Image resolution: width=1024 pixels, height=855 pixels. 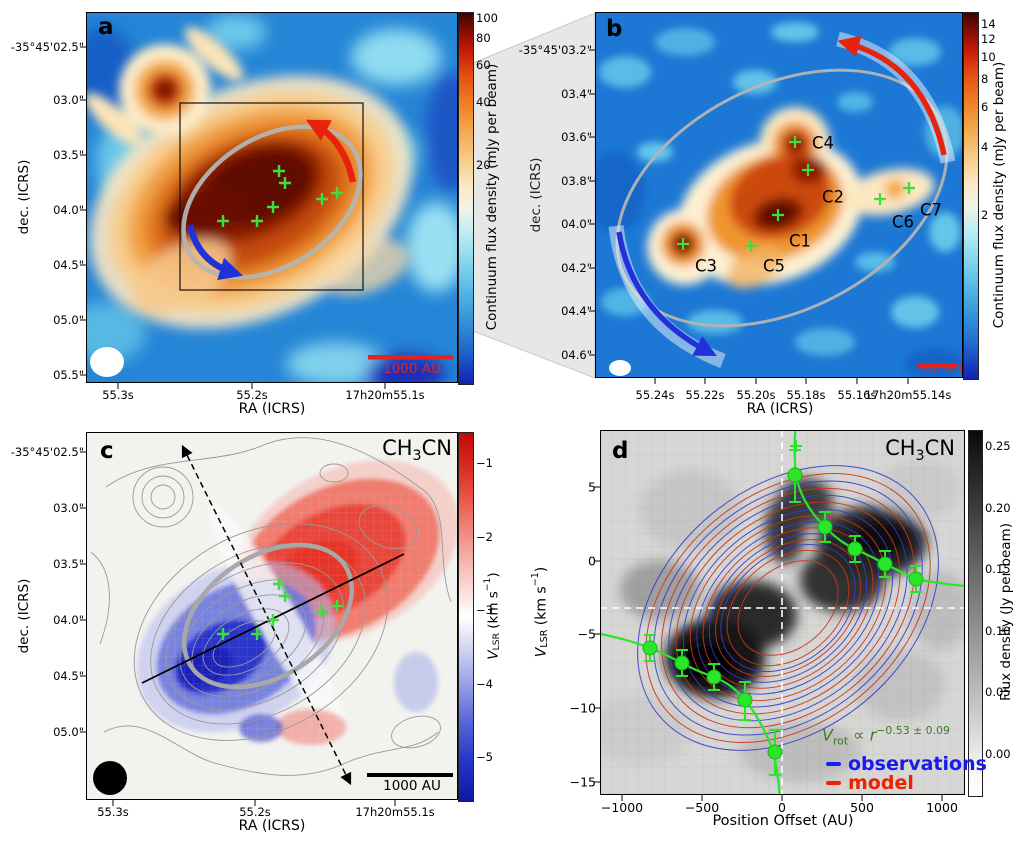 I want to click on colorbar-label: Flux density (Jy per beam), so click(x=1006, y=612).